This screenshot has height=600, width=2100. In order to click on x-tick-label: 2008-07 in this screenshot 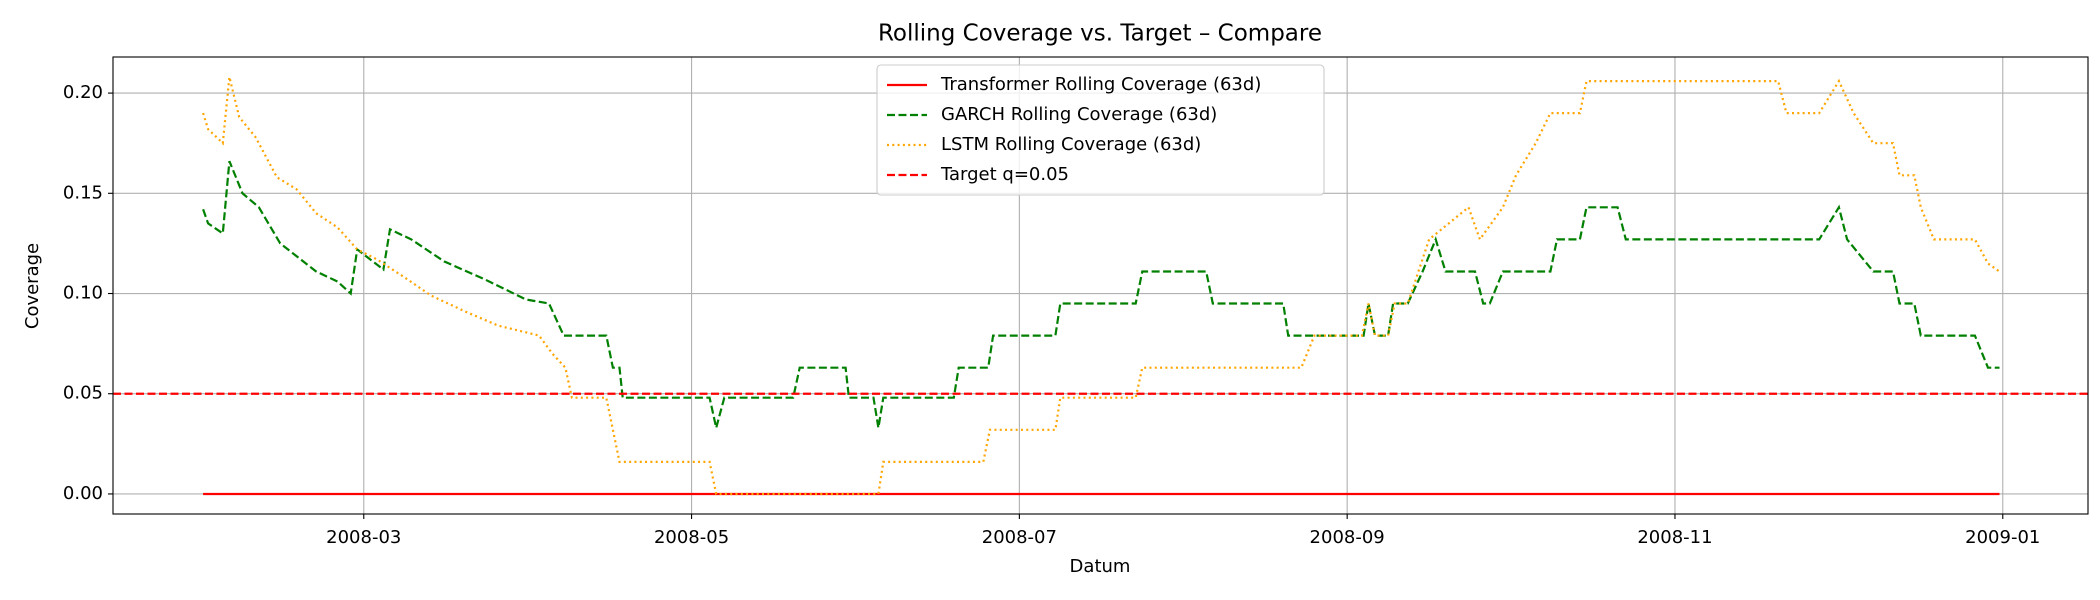, I will do `click(1019, 537)`.